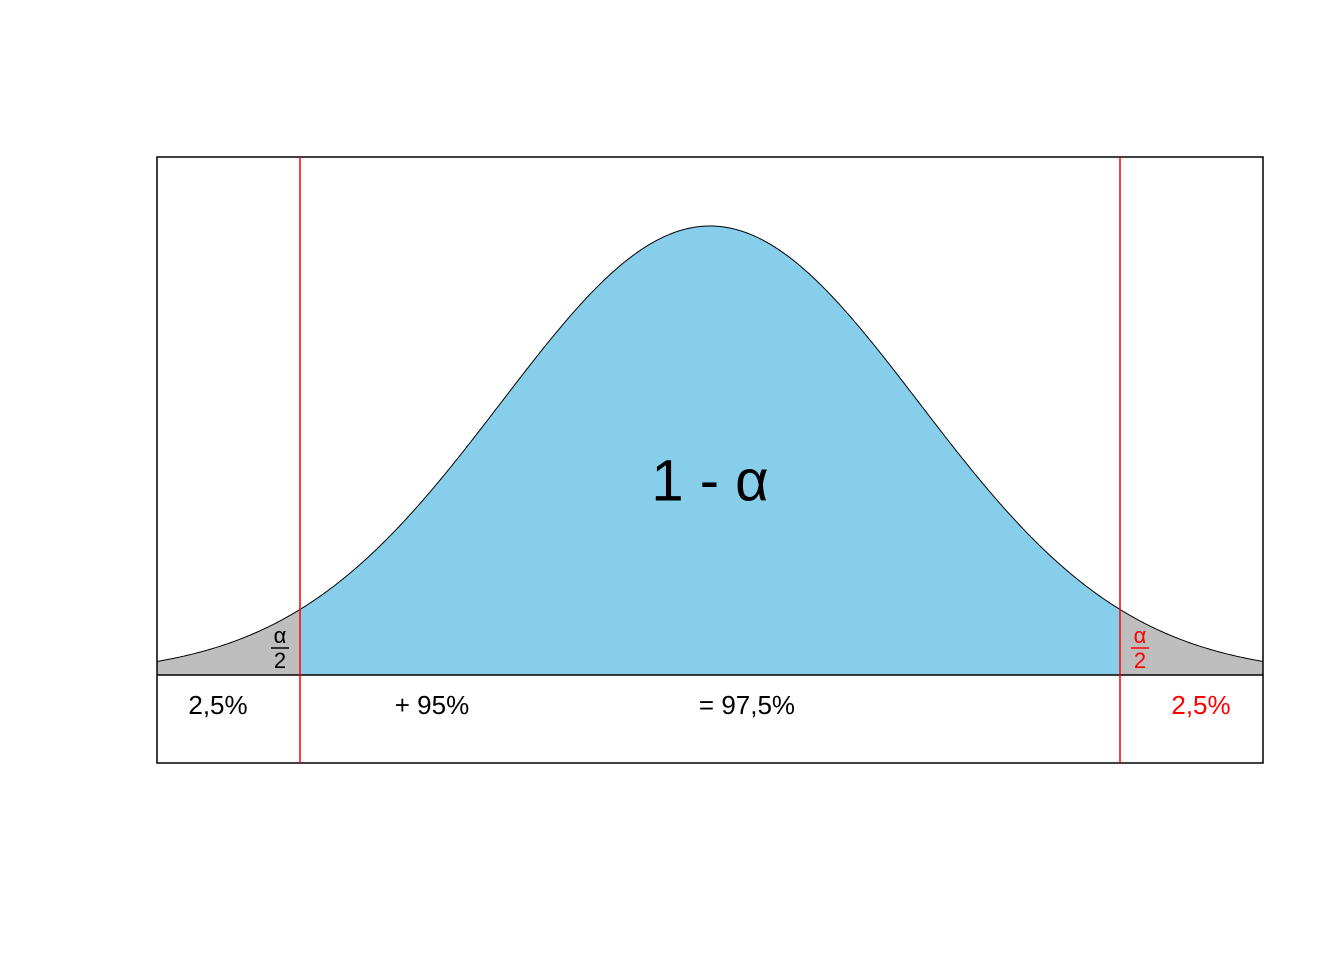 This screenshot has width=1344, height=960. Describe the element at coordinates (228, 642) in the screenshot. I see `left-tail-area` at that location.